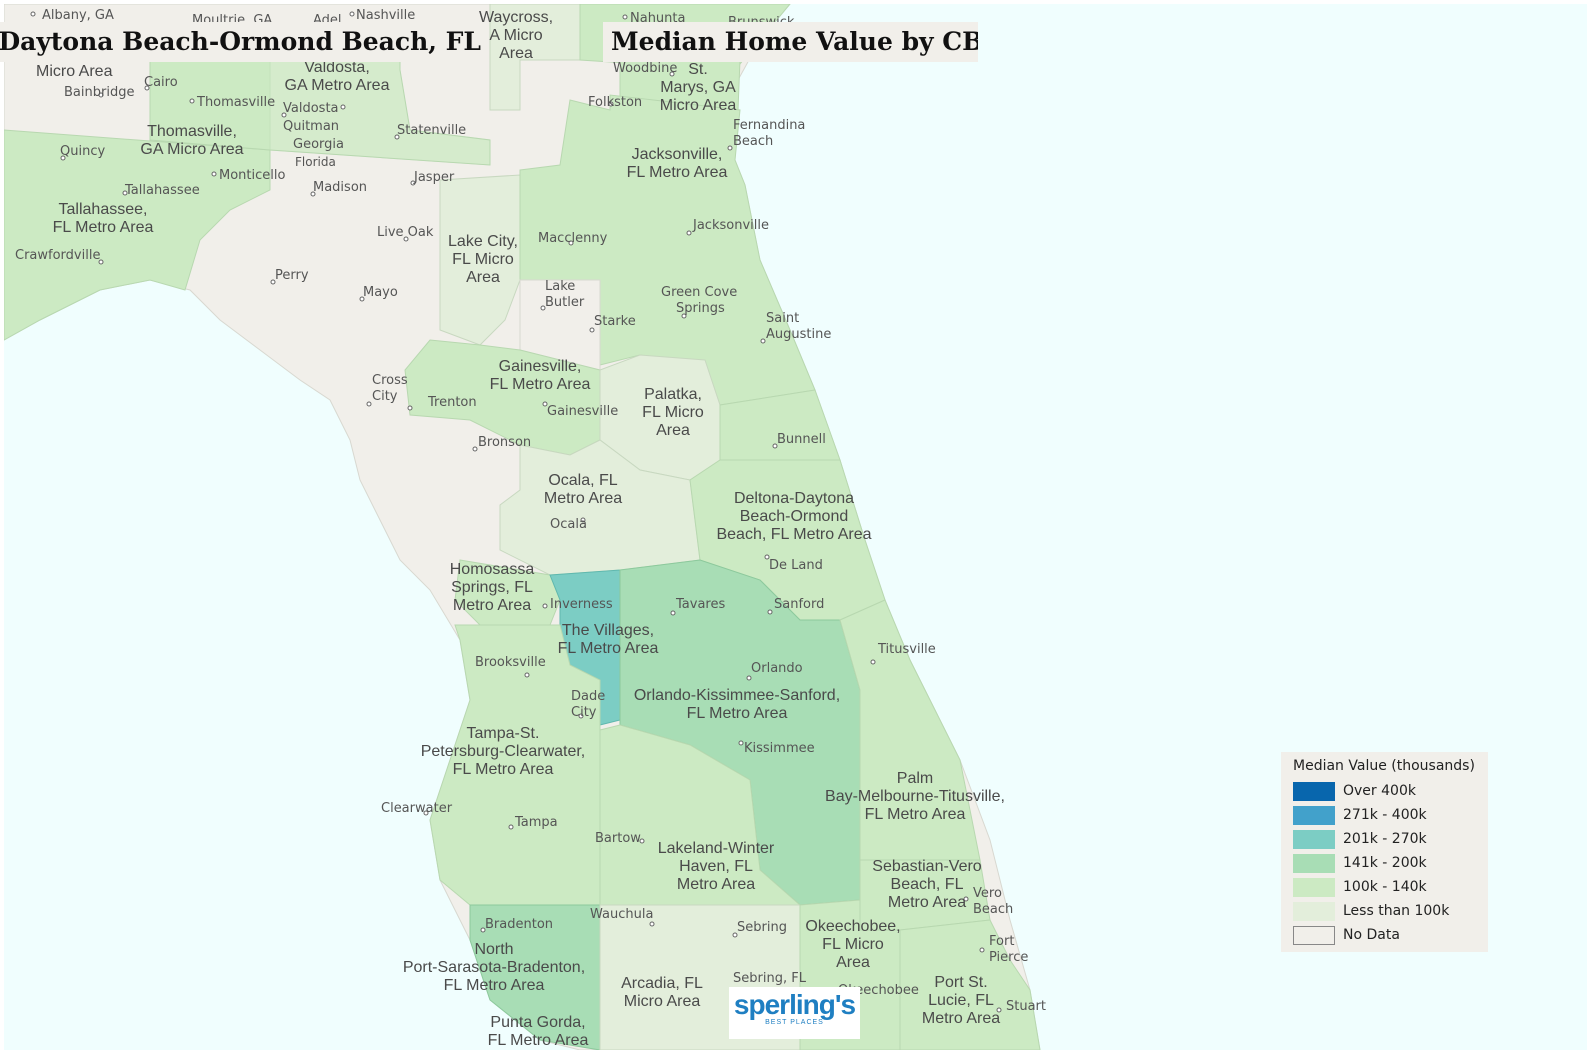  I want to click on label-thomasville-micro-1: Thomasville,, so click(192, 131).